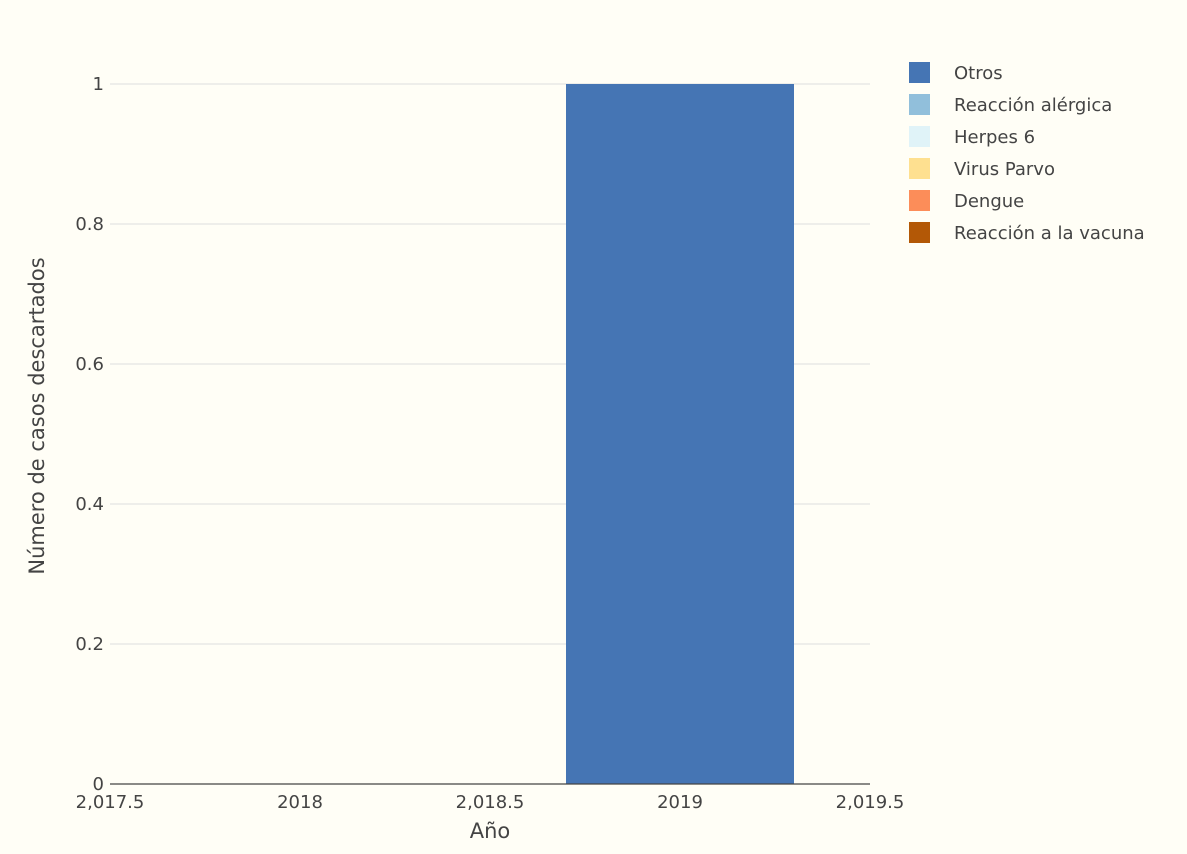 Image resolution: width=1187 pixels, height=854 pixels. Describe the element at coordinates (300, 802) in the screenshot. I see `x-tick-label: 2018` at that location.